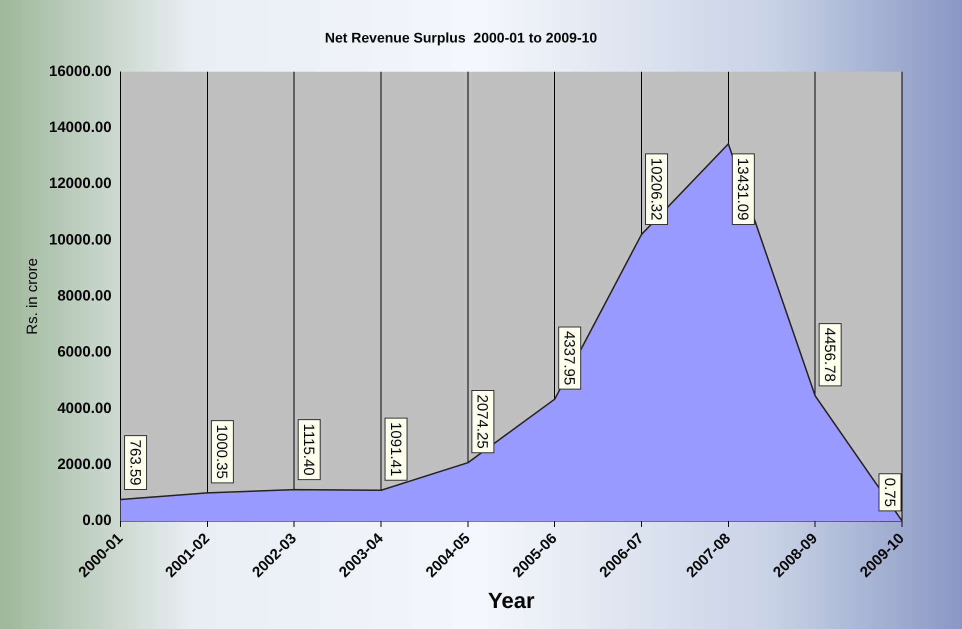  I want to click on y-tick-label: 4000.00, so click(84, 408).